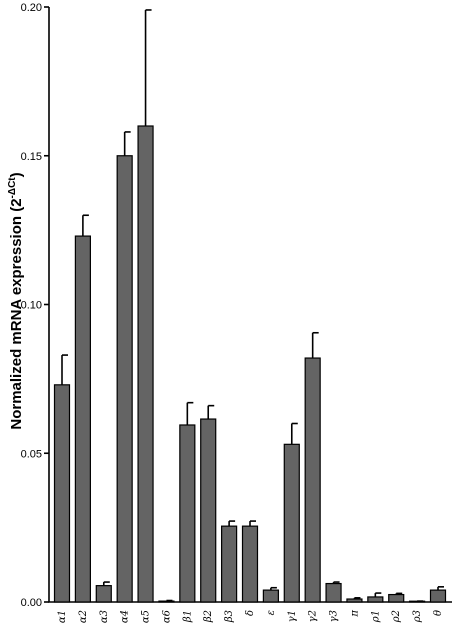 The width and height of the screenshot is (454, 627). I want to click on y-axis-title-main: Normalized mRNA expression (2, so click(16, 313).